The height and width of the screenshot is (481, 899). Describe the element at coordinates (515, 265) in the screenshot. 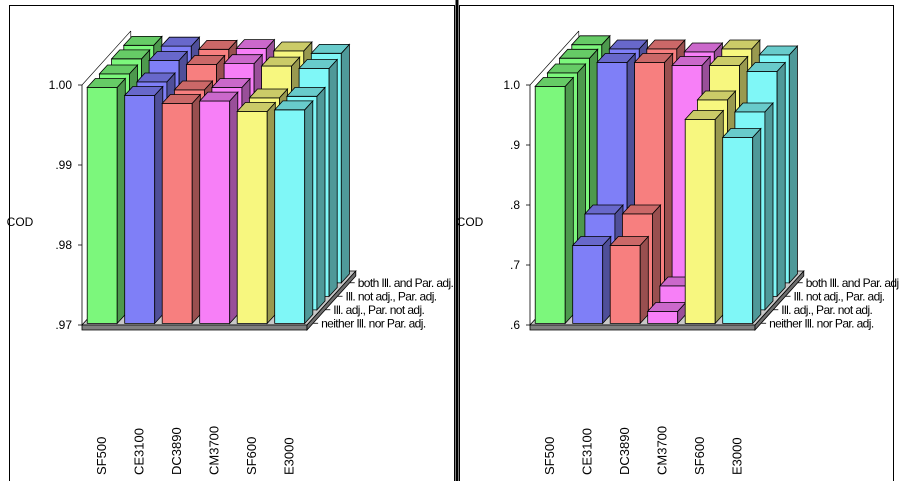

I see `y-tick-label: .7` at that location.